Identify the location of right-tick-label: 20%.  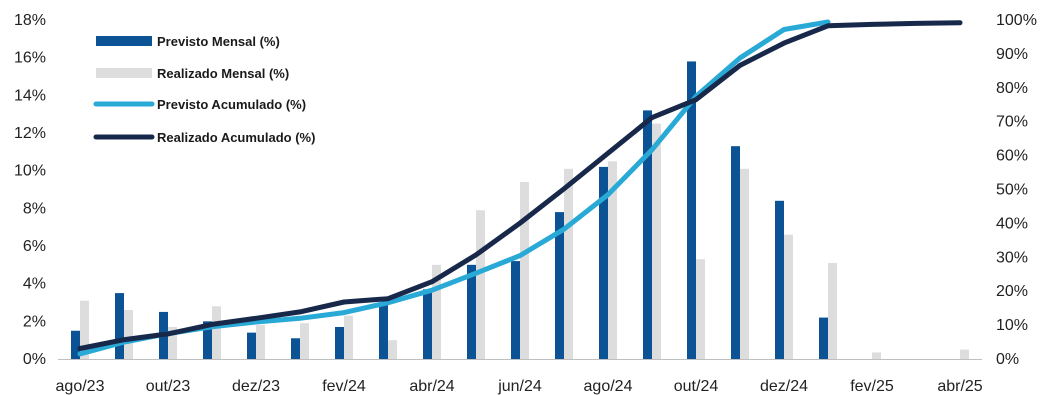
(1012, 291).